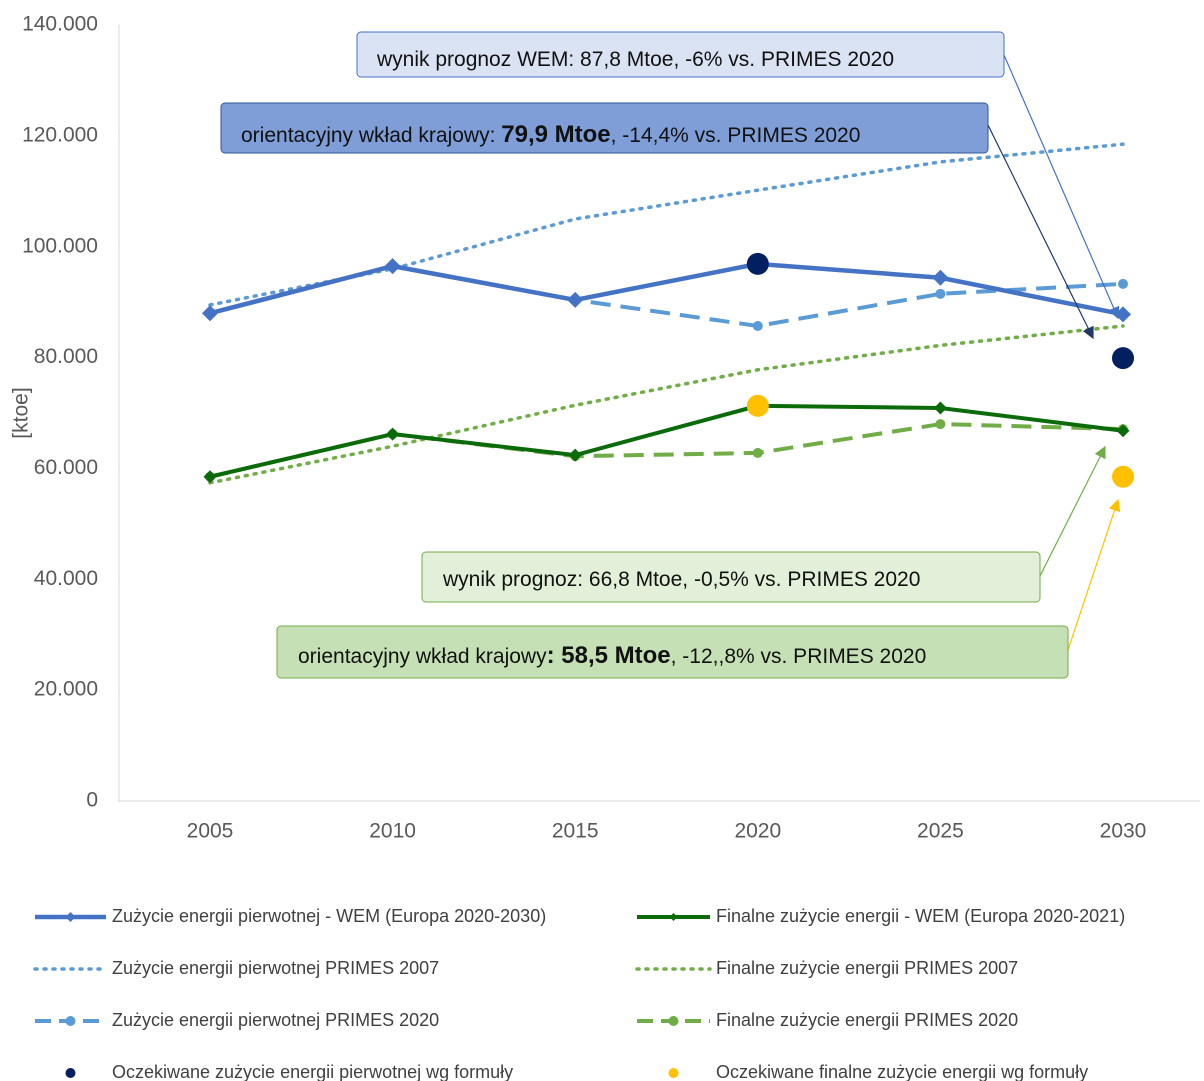 The width and height of the screenshot is (1204, 1081). Describe the element at coordinates (60, 24) in the screenshot. I see `y-tick-label: 140.000` at that location.